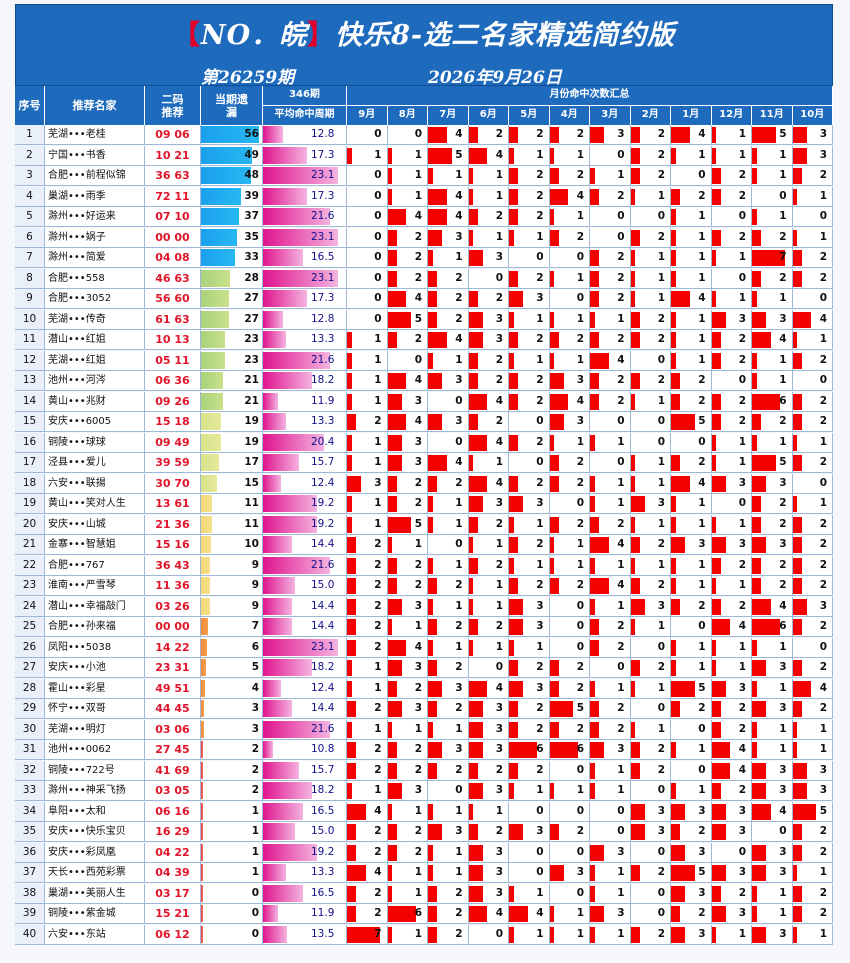 The width and height of the screenshot is (850, 963). What do you see at coordinates (232, 729) in the screenshot?
I see `current-miss-cell: 3` at bounding box center [232, 729].